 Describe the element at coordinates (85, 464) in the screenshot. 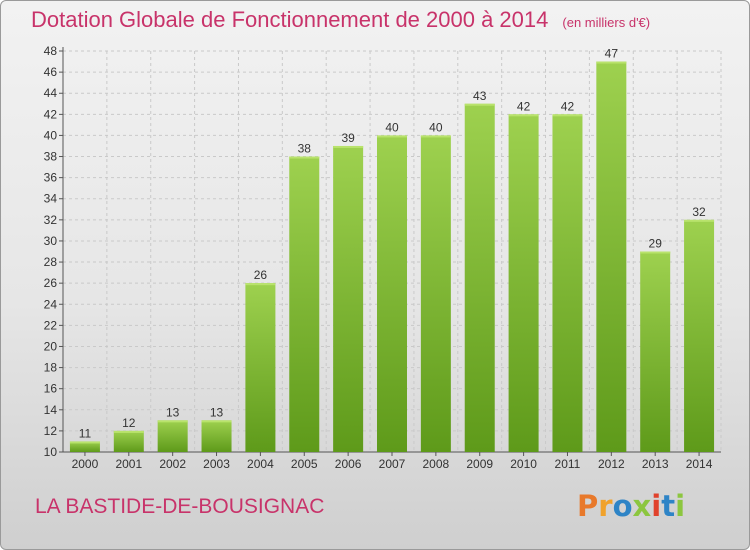

I see `x-tick-label-2000: 2000` at that location.